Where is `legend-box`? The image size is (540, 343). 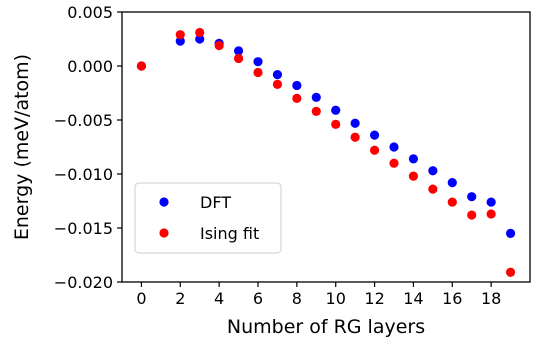
legend-box is located at coordinates (208, 218).